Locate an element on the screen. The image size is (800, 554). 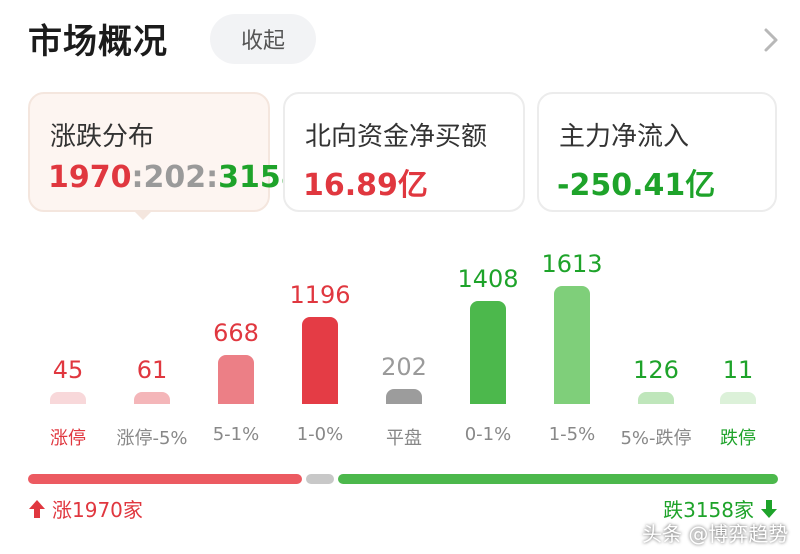
down-total-label: 跌3158家 is located at coordinates (708, 510).